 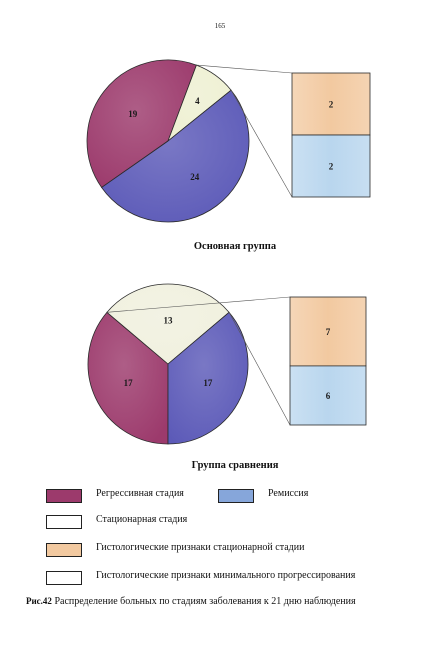 I want to click on legend-item-regression: Регрессивная стадия, so click(x=133, y=496).